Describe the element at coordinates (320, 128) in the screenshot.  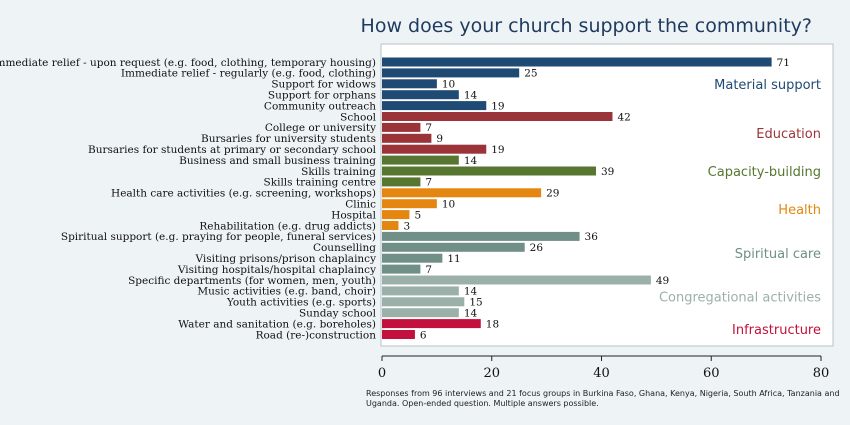
I see `category-label: College or university` at that location.